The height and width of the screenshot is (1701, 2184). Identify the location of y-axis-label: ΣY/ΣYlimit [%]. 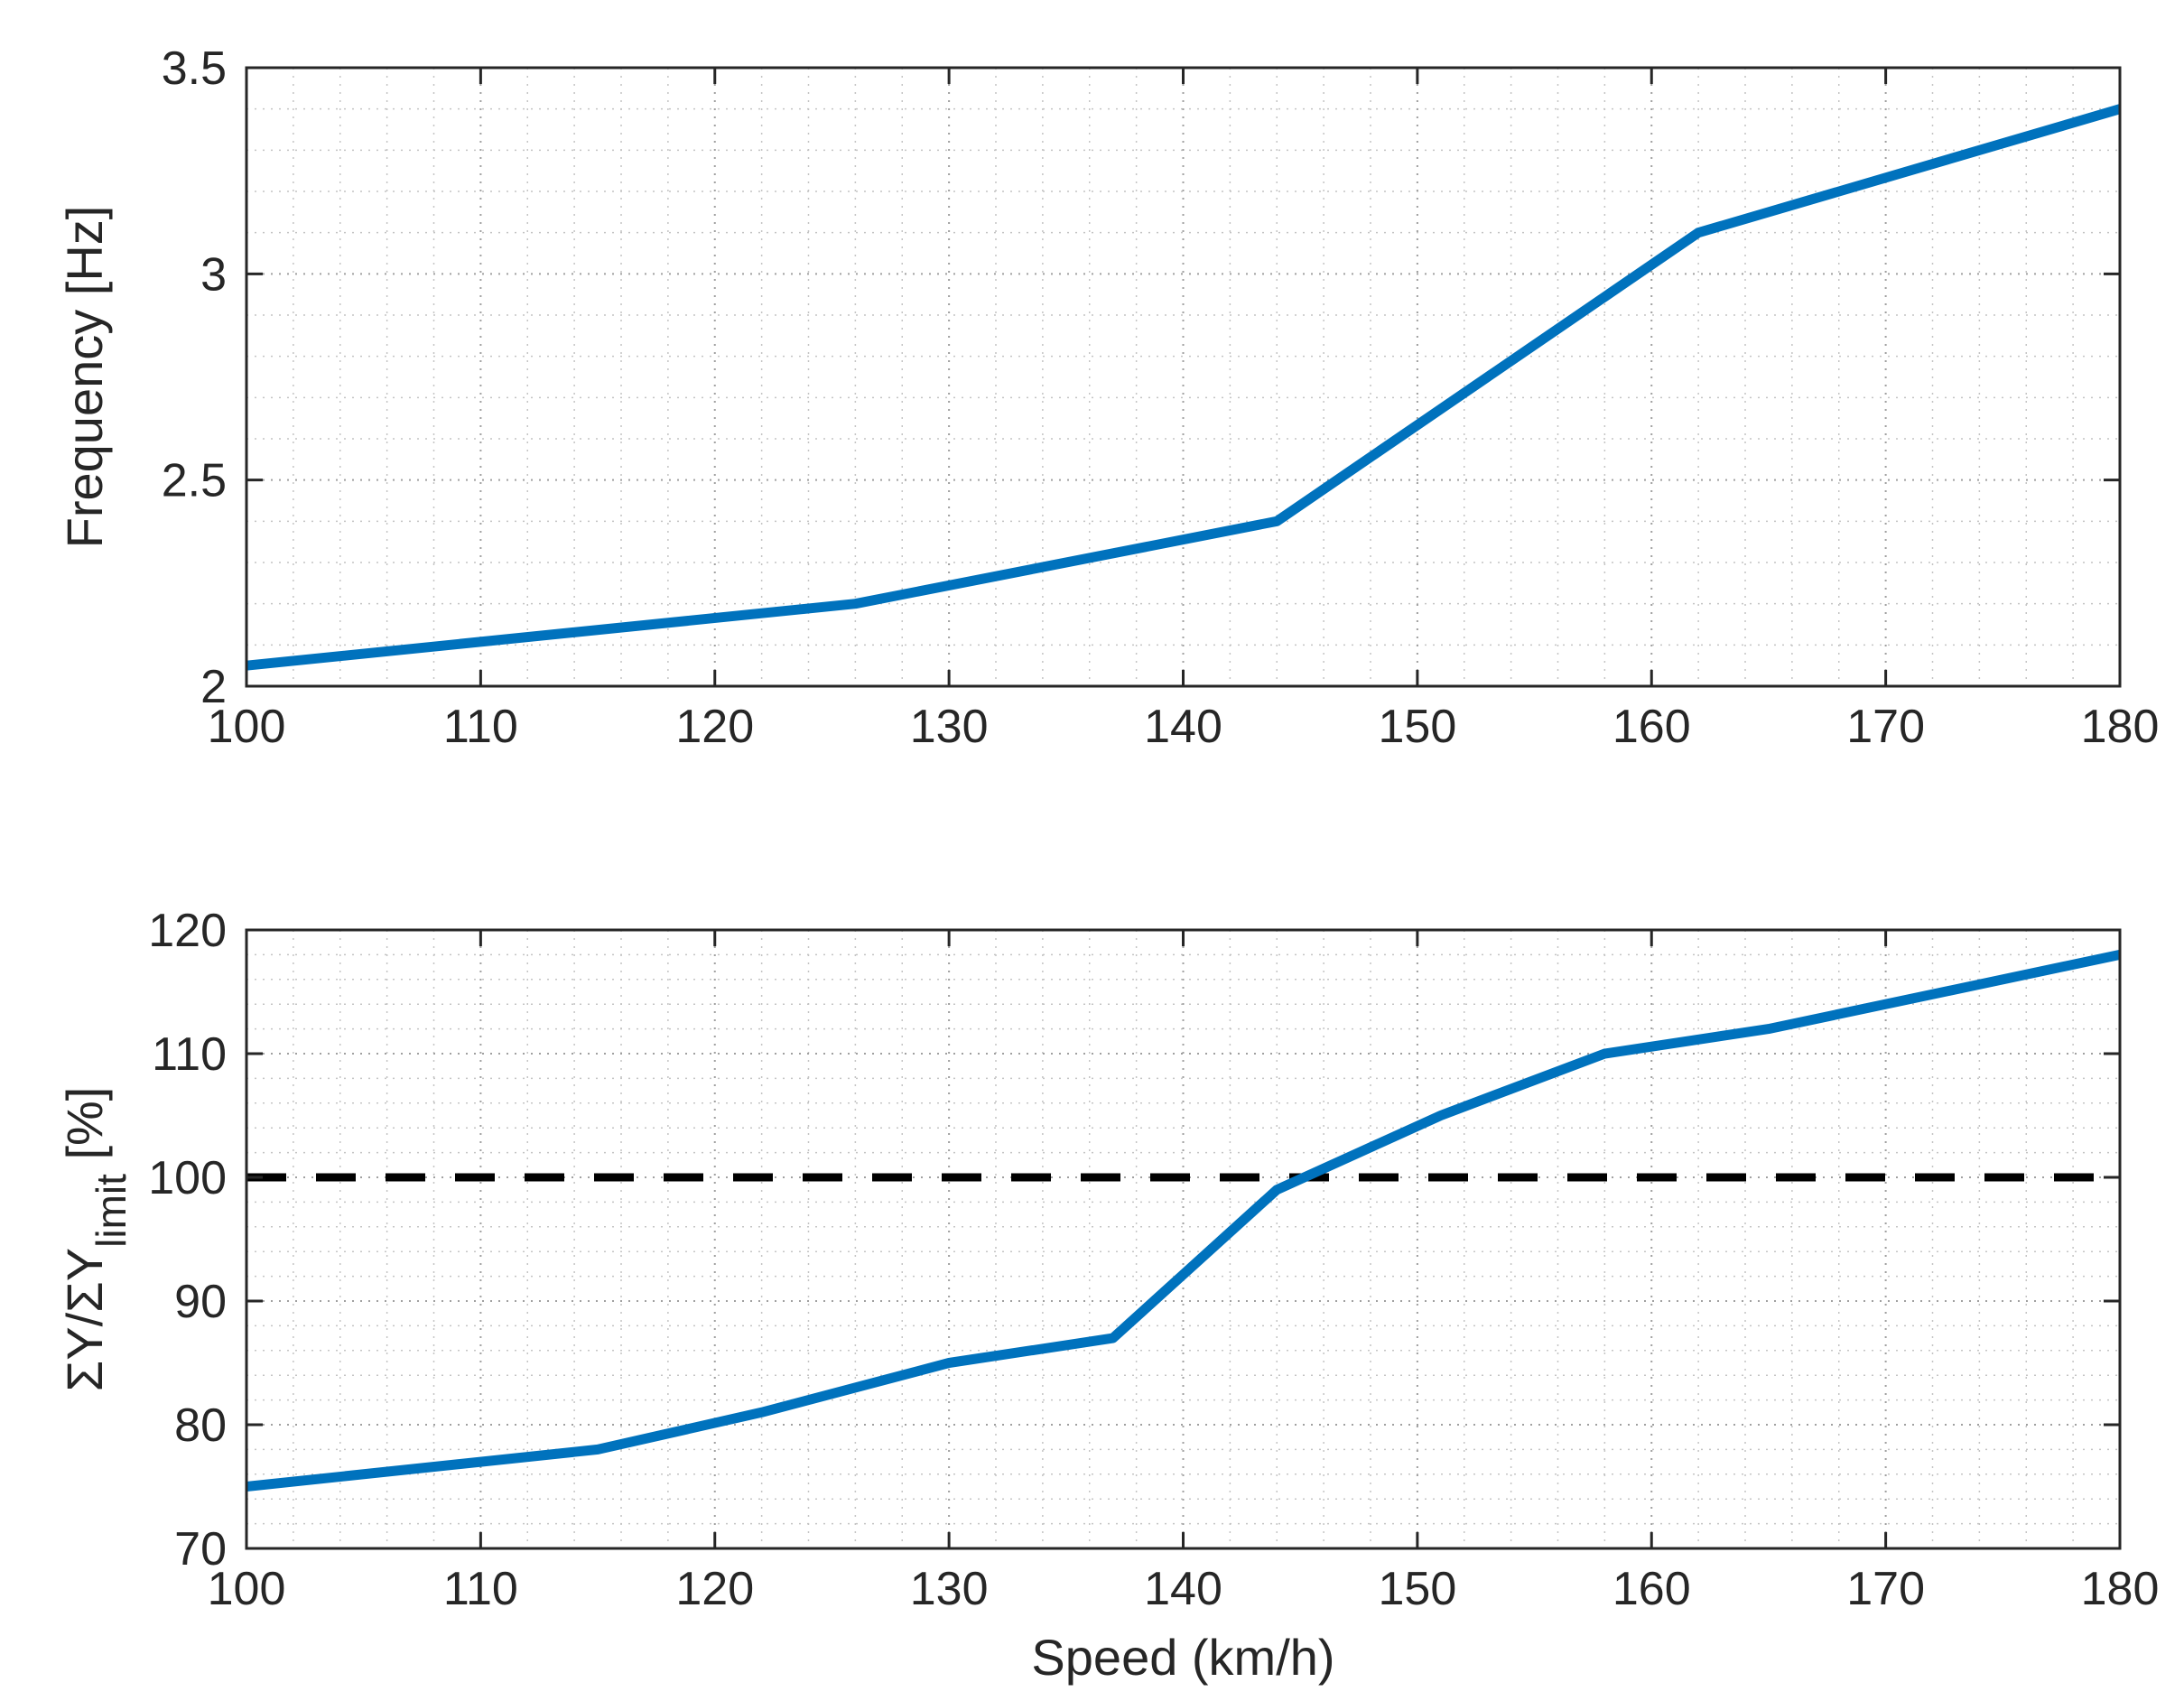
(95, 1239).